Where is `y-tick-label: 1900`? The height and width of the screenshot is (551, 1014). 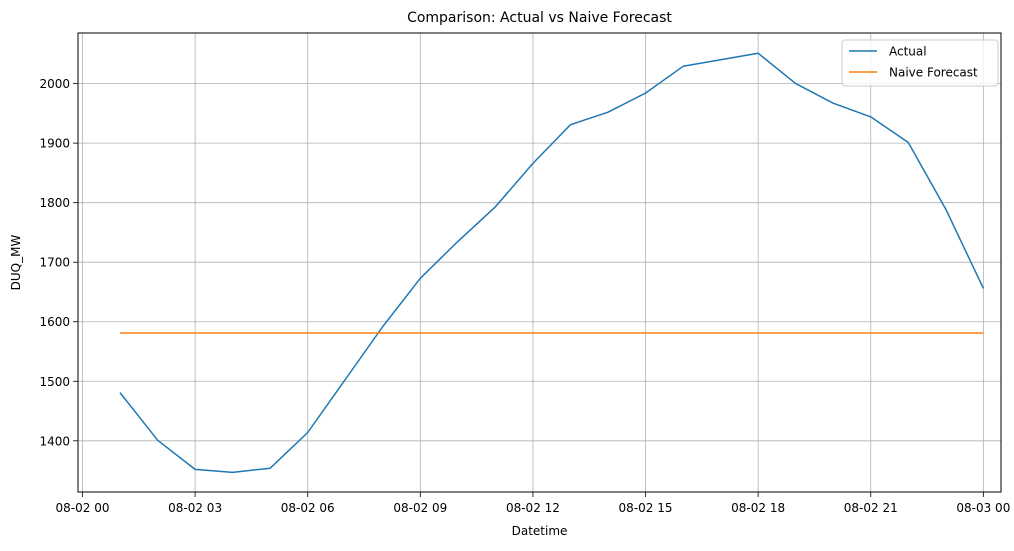 y-tick-label: 1900 is located at coordinates (54, 144).